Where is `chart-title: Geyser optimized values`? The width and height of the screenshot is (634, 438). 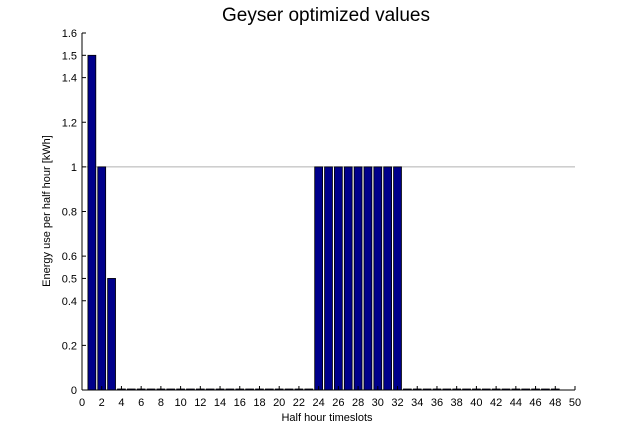
chart-title: Geyser optimized values is located at coordinates (326, 15).